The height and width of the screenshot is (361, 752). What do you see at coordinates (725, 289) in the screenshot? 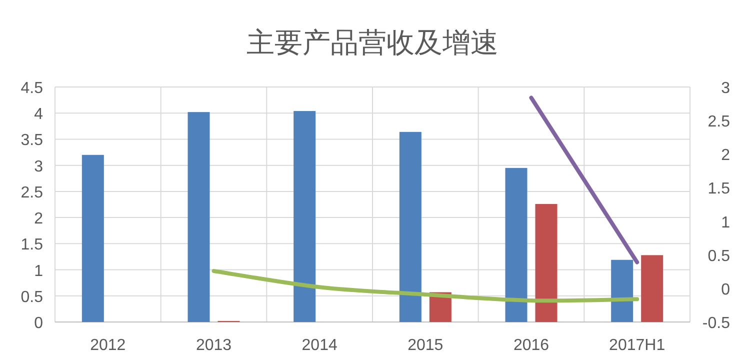
I see `y2-tick-label: 0` at bounding box center [725, 289].